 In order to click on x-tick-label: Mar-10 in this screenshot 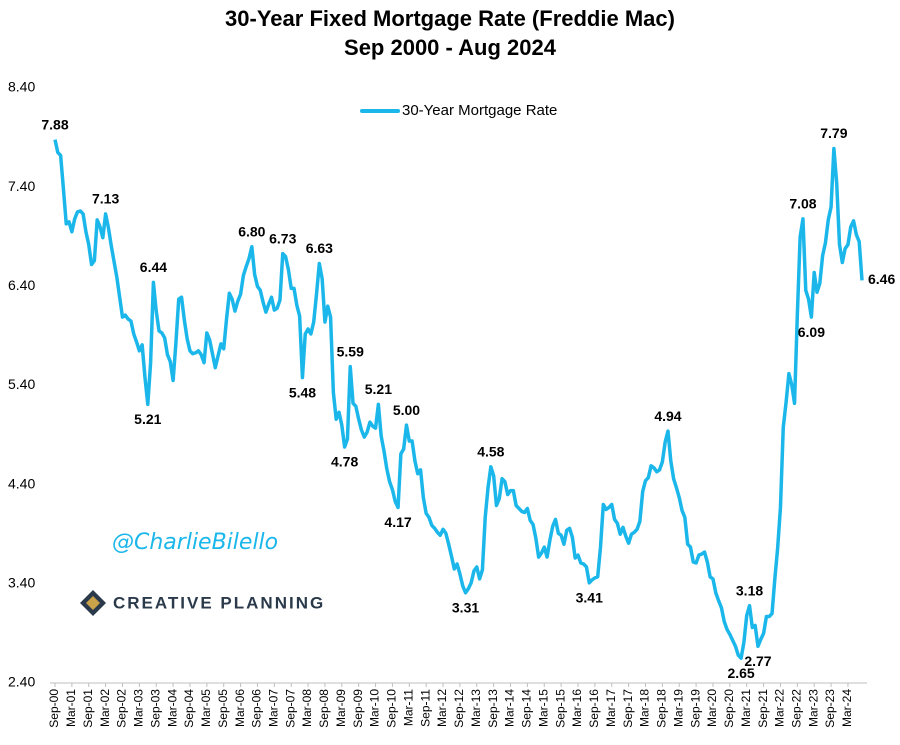, I will do `click(375, 708)`.